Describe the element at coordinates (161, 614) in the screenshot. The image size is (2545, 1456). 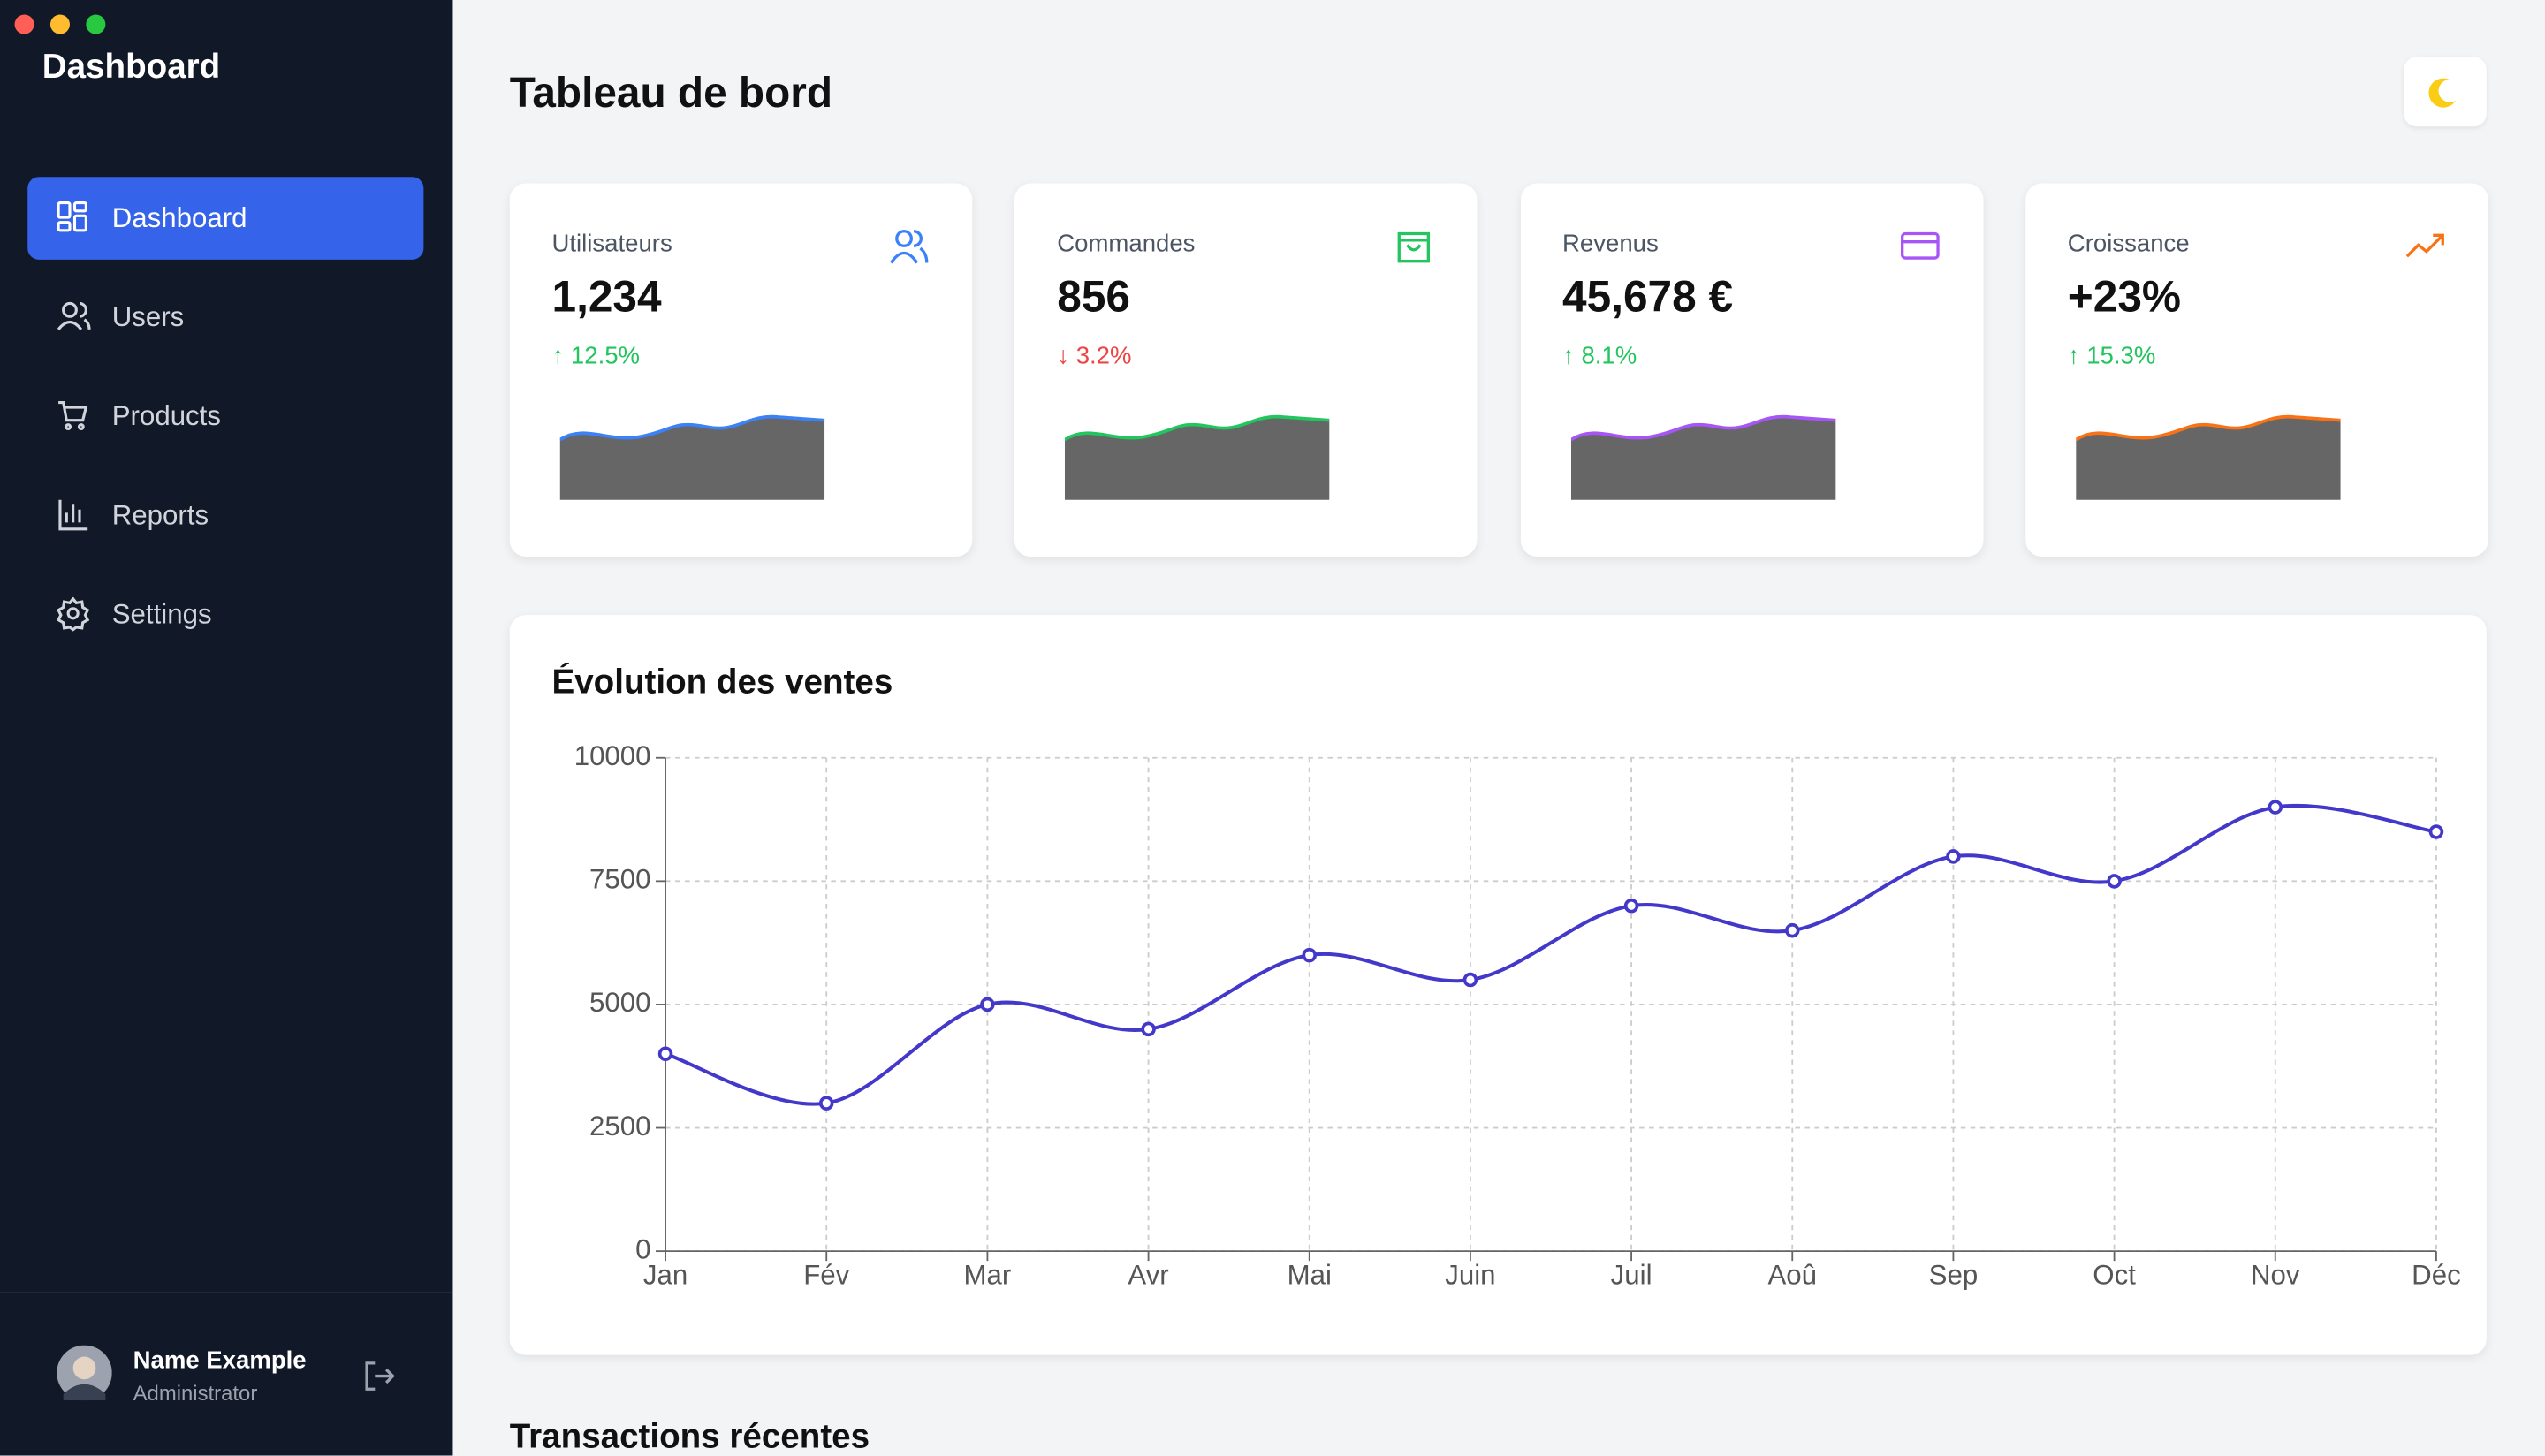
I see `nav-label: Settings` at that location.